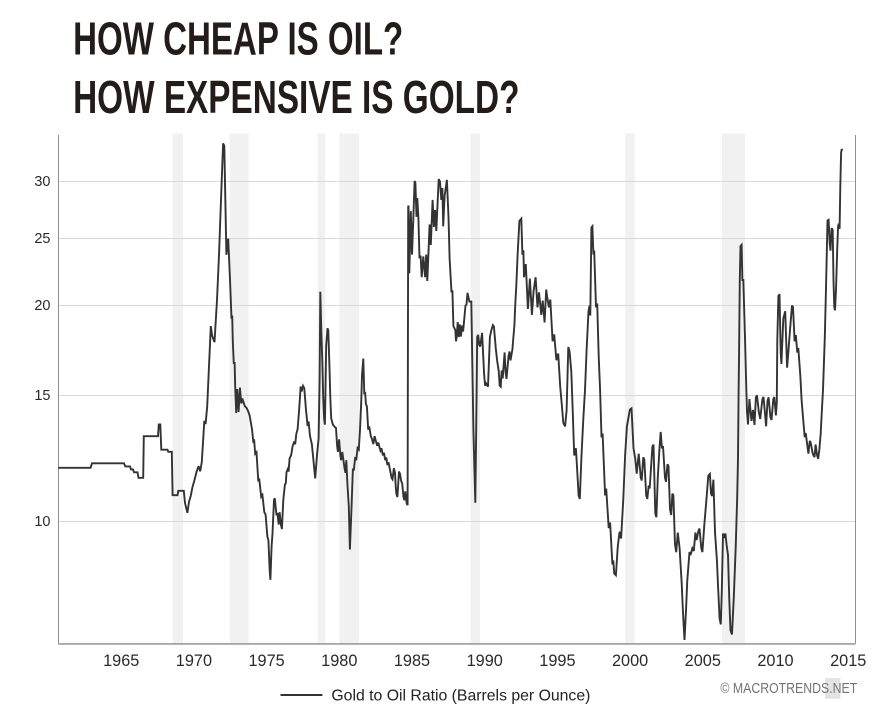  Describe the element at coordinates (703, 661) in the screenshot. I see `svg-text: 2005` at that location.